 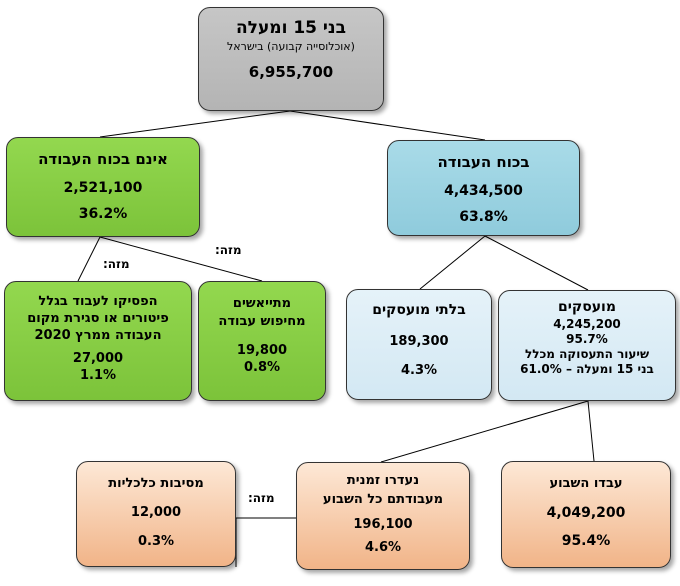 I want to click on connector-notlf-discouraged, so click(x=181, y=259).